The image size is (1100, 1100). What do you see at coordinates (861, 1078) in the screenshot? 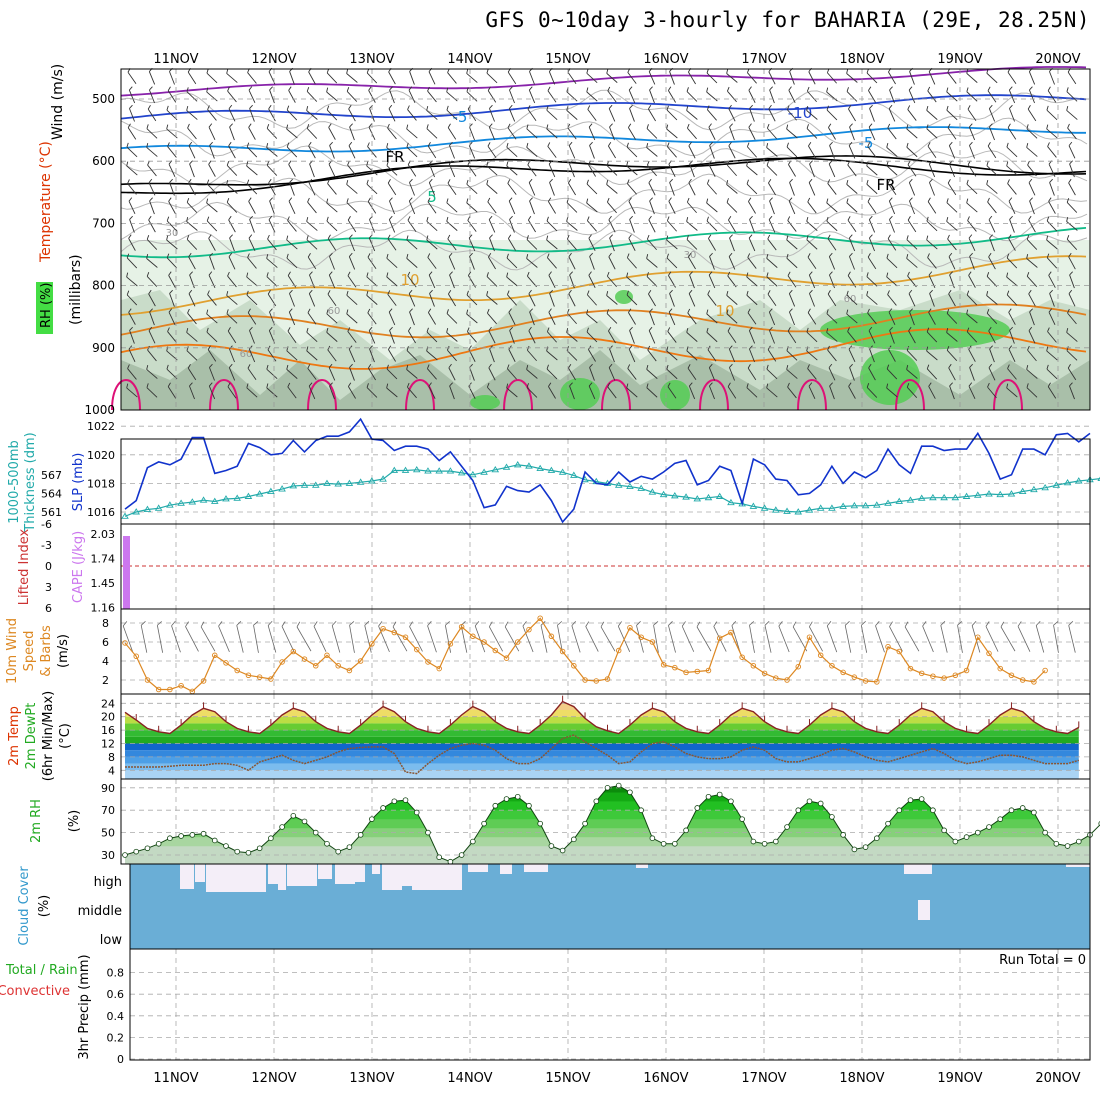
I see `bottom-date-label: 18NOV` at bounding box center [861, 1078].